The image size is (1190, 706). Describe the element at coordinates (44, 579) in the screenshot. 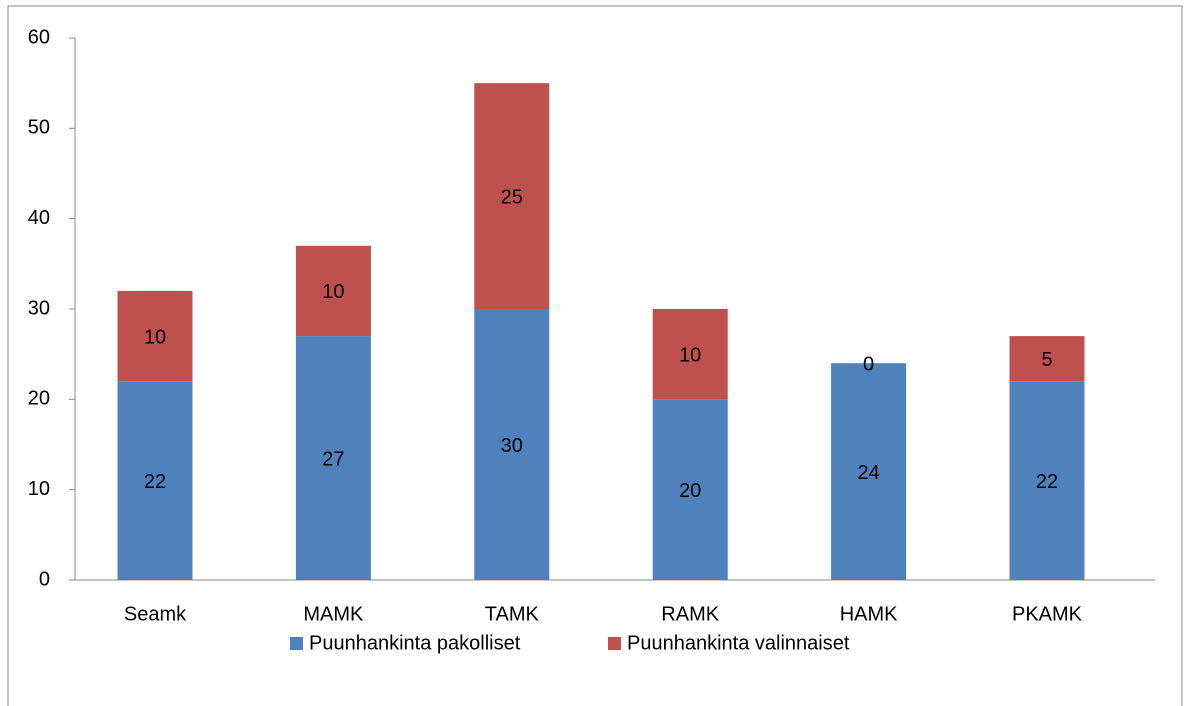

I see `y-tick-label: 0` at that location.